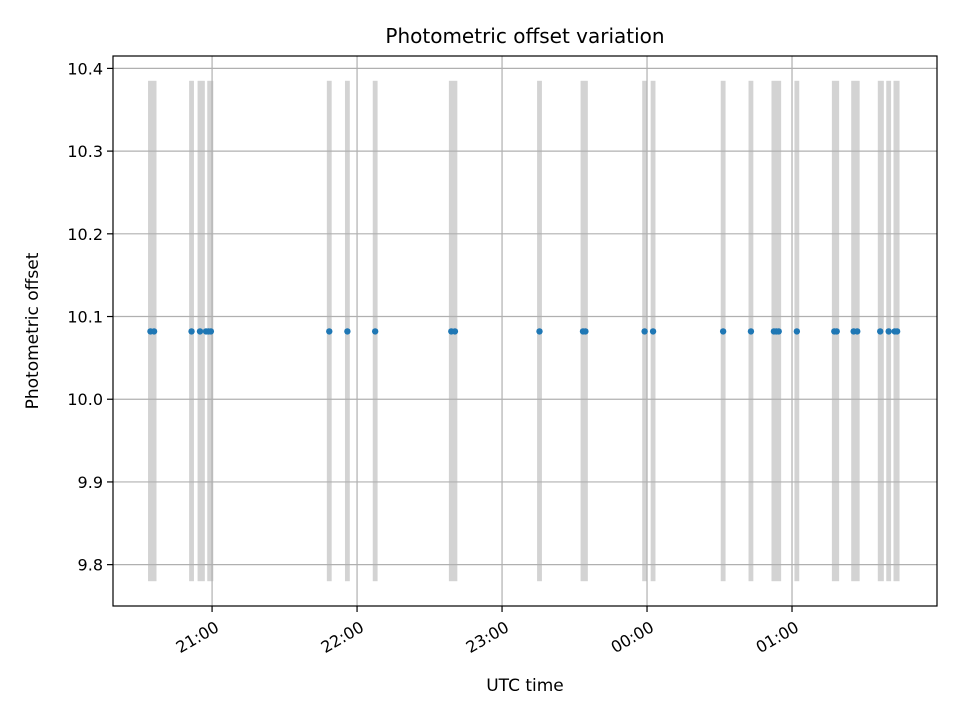 The width and height of the screenshot is (960, 720). I want to click on y-tick-label: 10.4, so click(85, 68).